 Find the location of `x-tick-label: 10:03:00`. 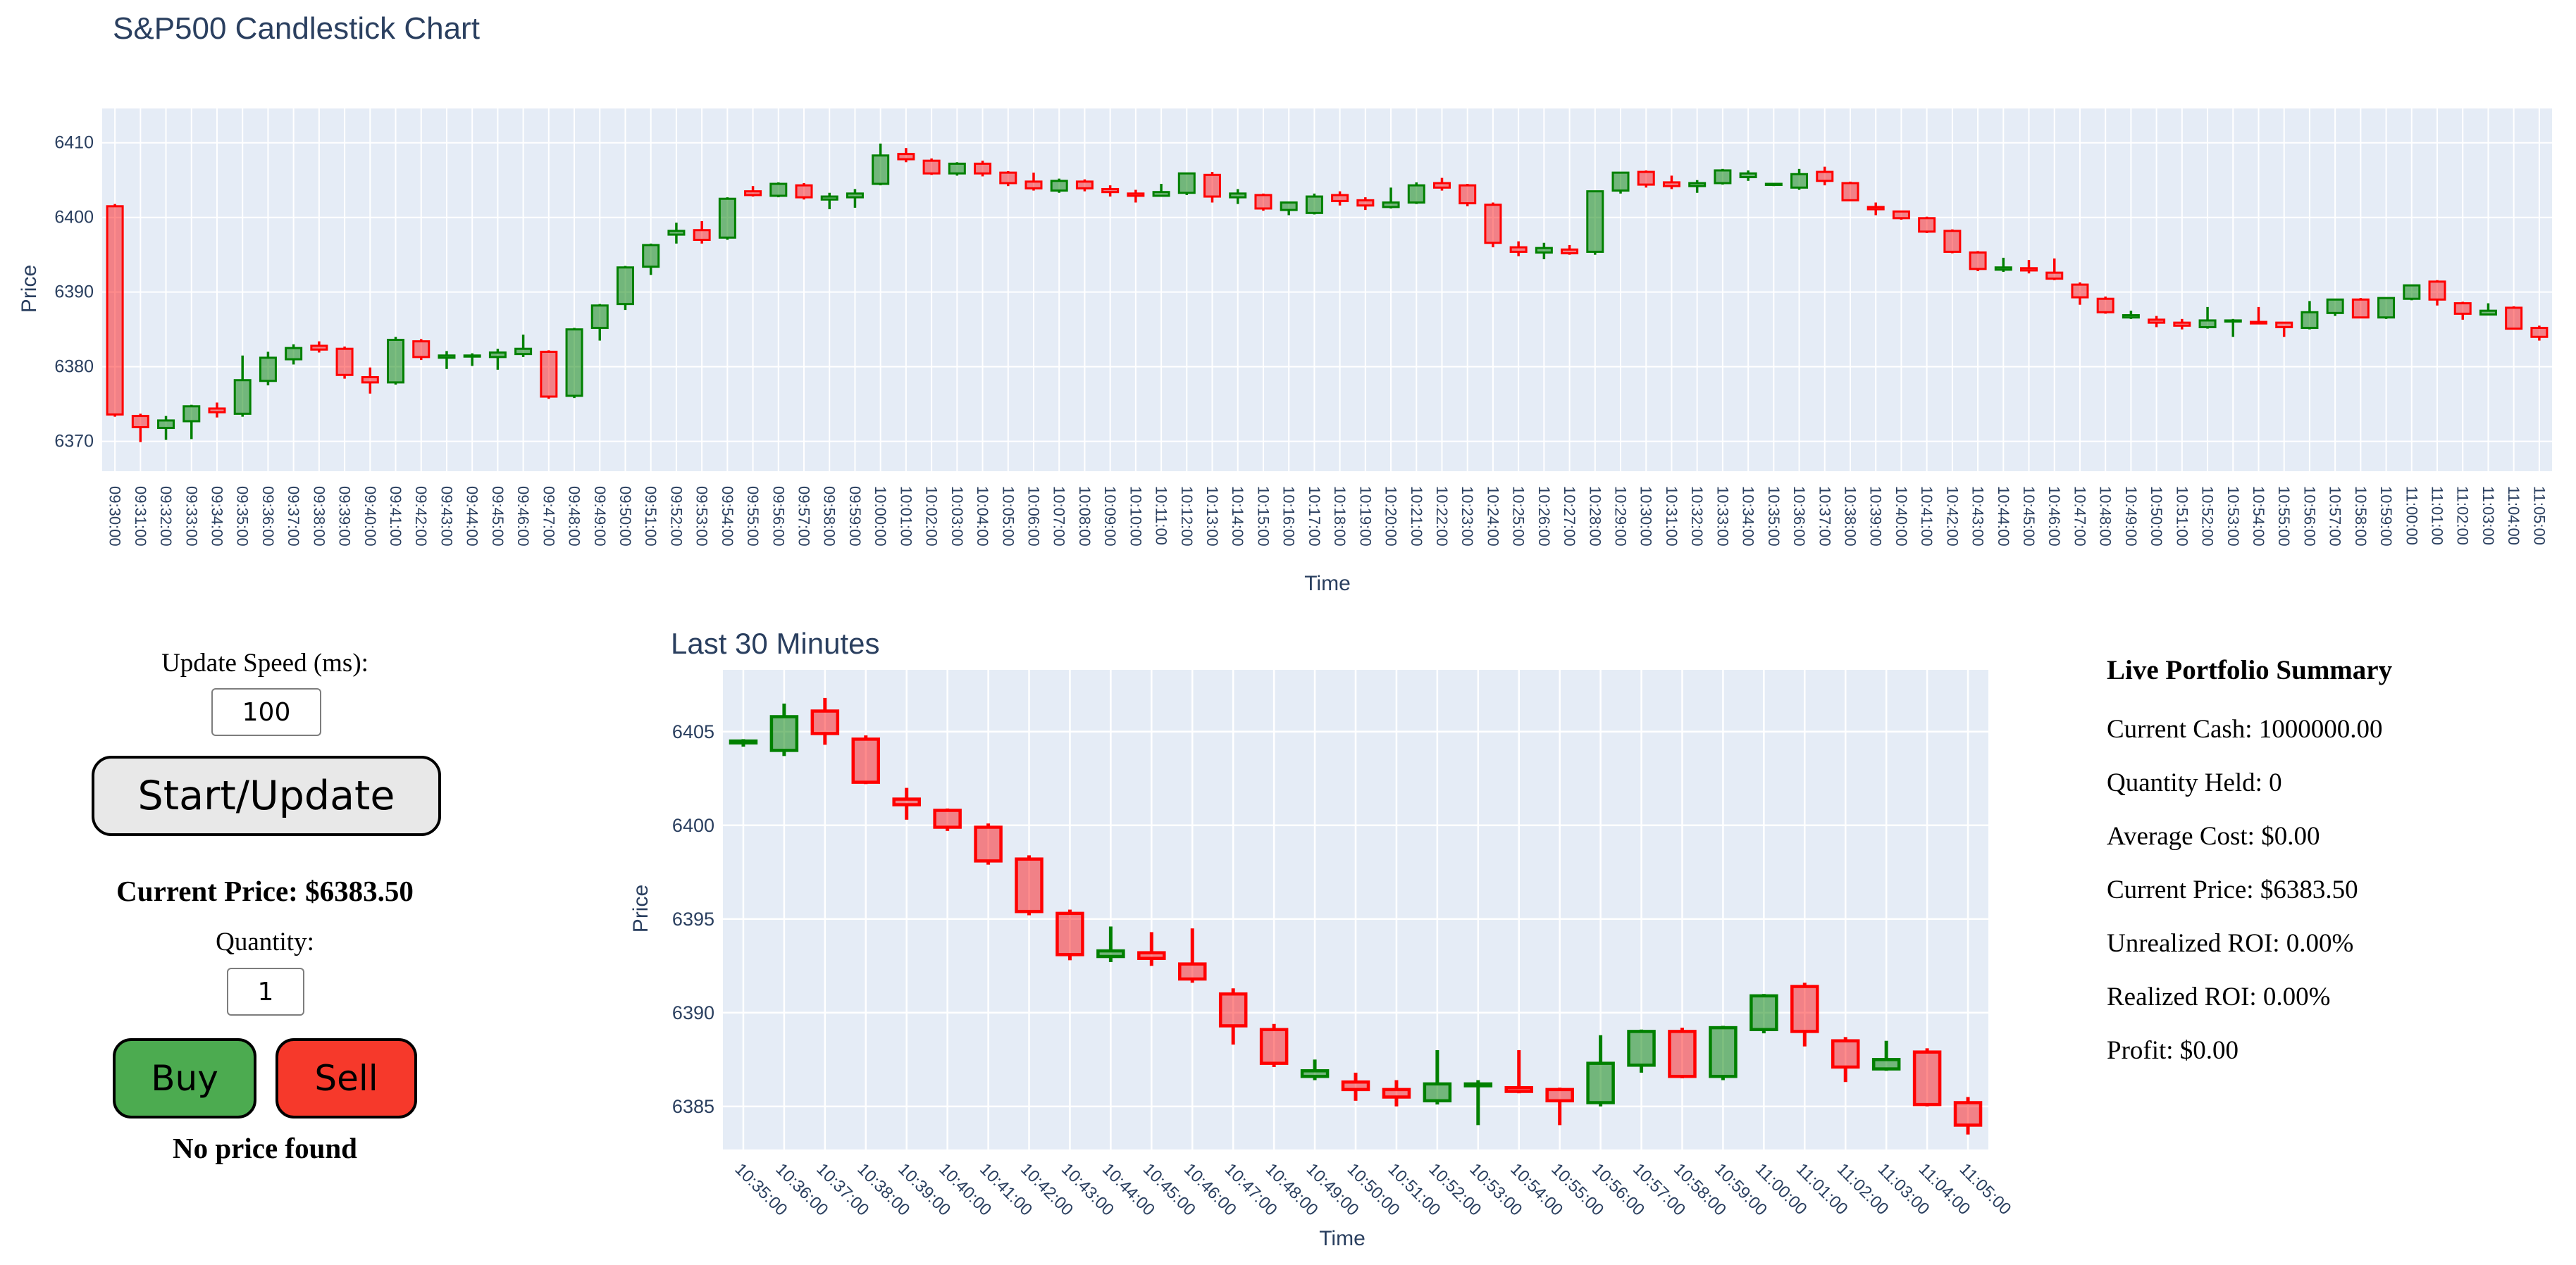

x-tick-label: 10:03:00 is located at coordinates (957, 516).